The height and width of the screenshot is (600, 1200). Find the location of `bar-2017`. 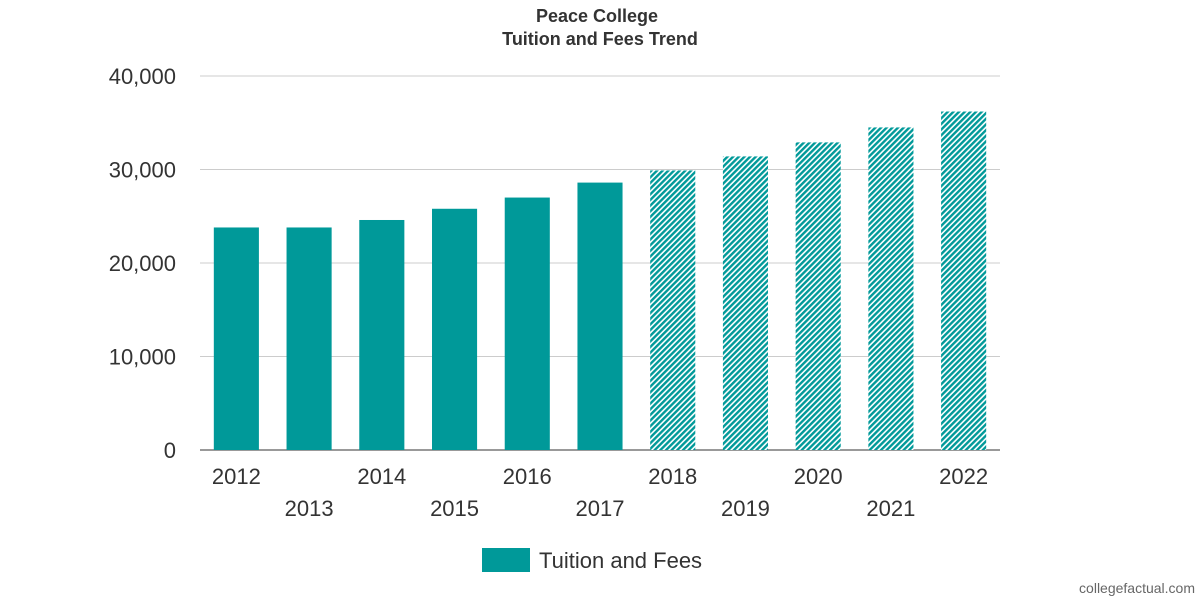

bar-2017 is located at coordinates (600, 316).